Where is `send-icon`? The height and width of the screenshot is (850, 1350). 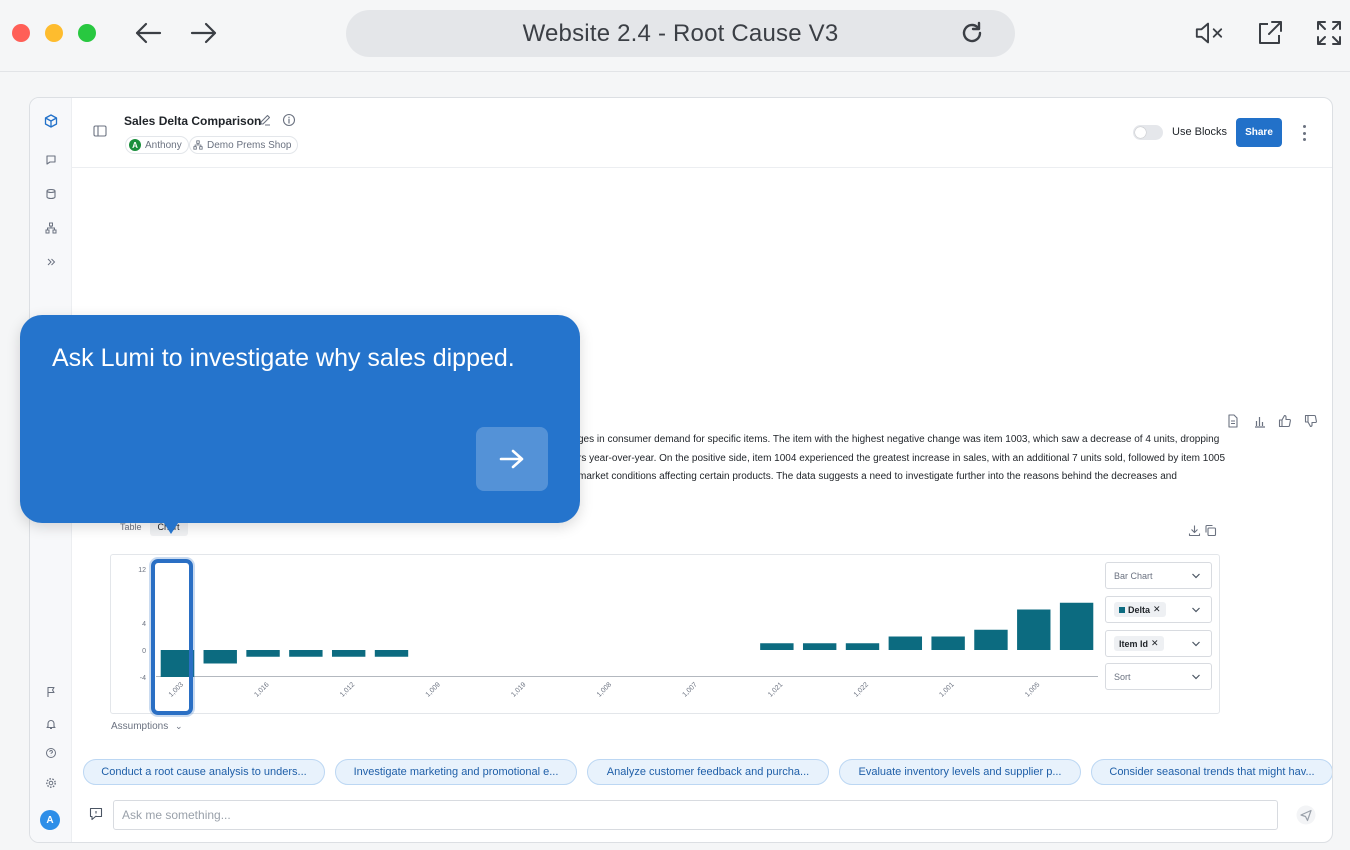 send-icon is located at coordinates (1306, 815).